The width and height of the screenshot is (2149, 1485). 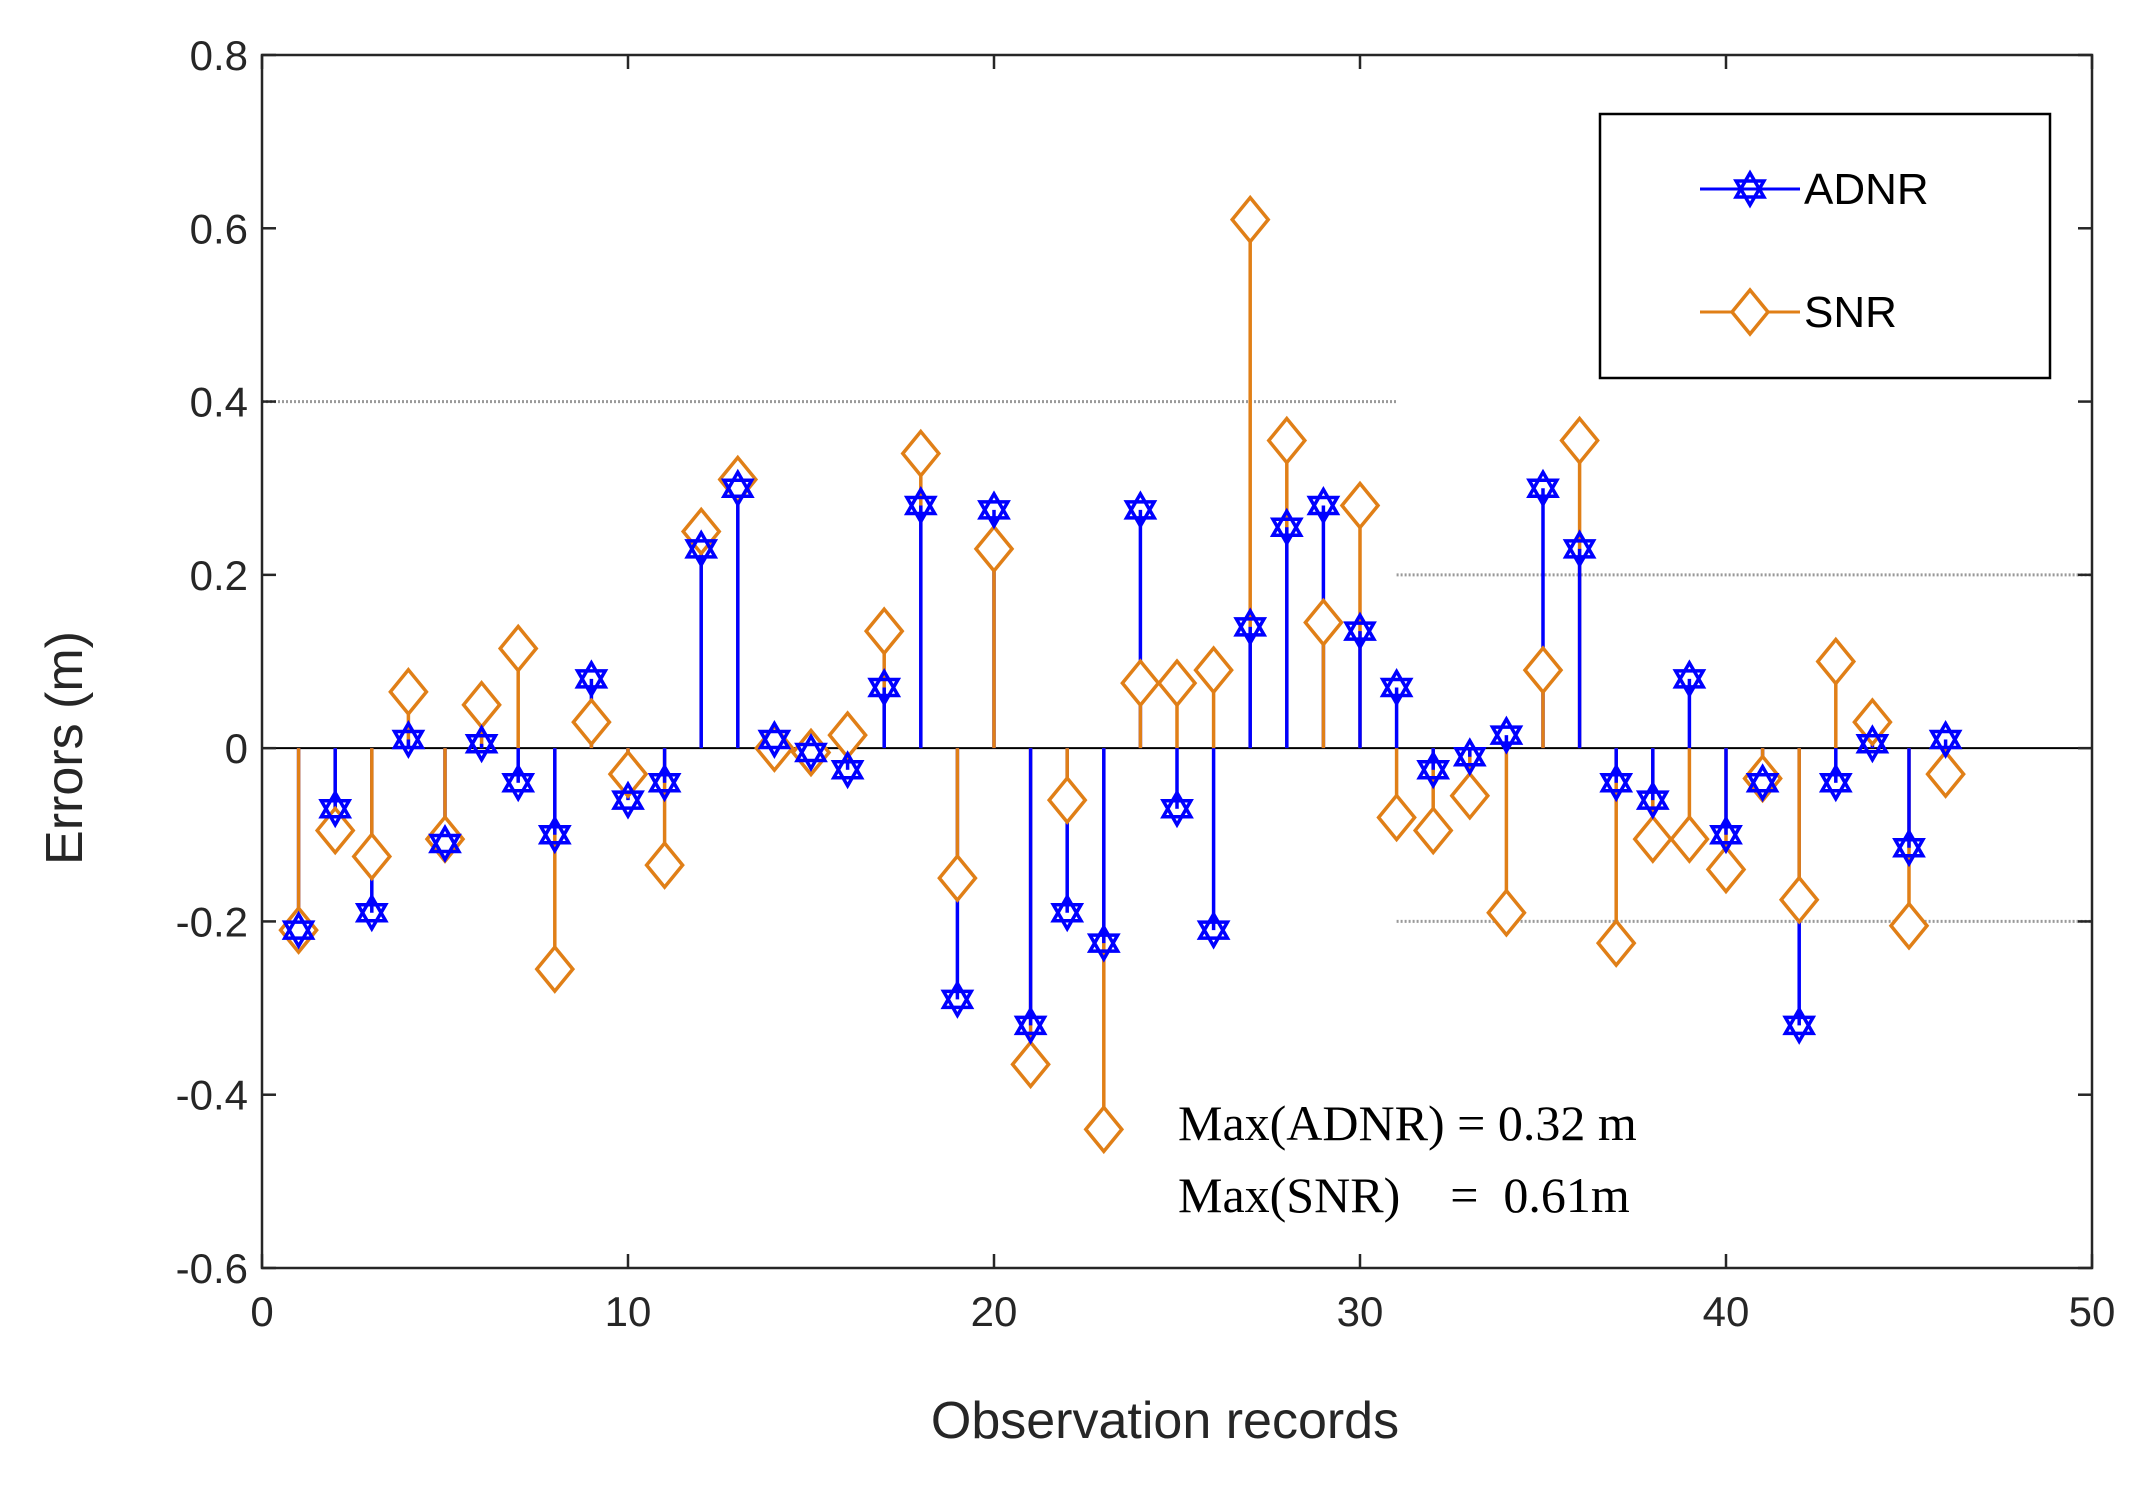 I want to click on legend-box, so click(x=1825, y=246).